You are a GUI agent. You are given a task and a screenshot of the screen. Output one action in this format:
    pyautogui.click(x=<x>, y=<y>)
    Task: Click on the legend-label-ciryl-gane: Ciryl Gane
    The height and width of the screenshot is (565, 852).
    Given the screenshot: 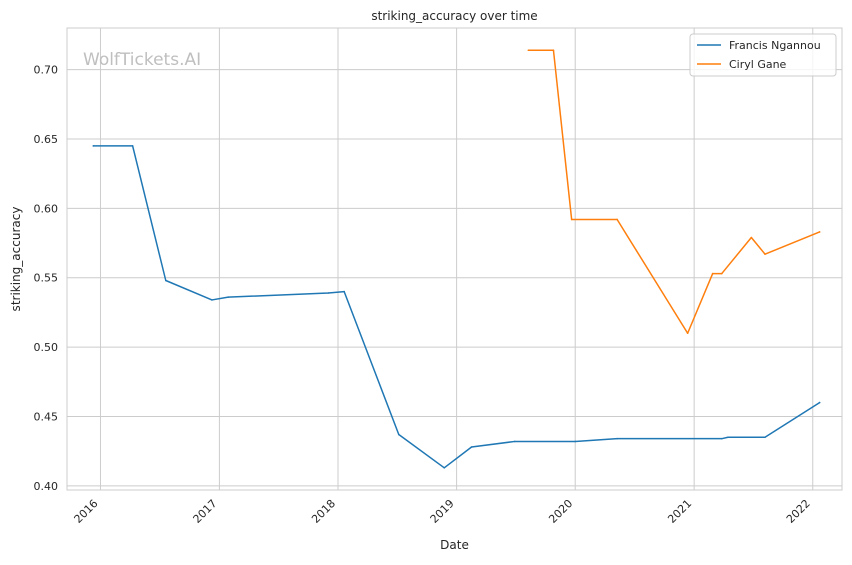 What is the action you would take?
    pyautogui.click(x=758, y=64)
    